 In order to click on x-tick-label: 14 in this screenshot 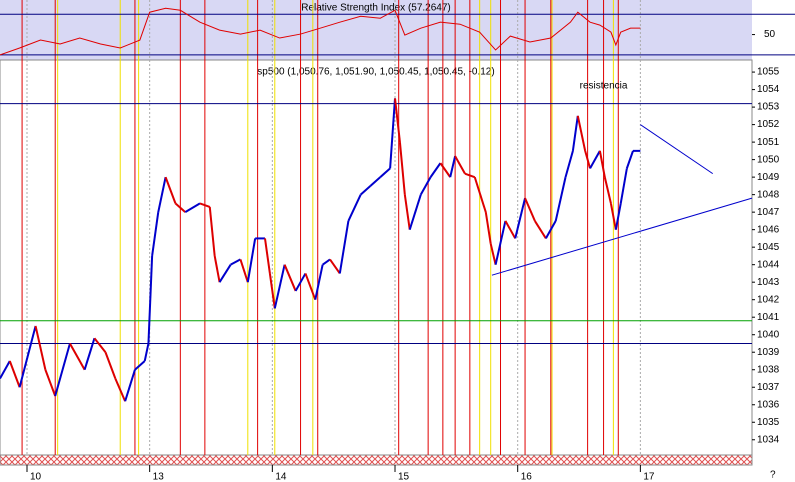, I will do `click(281, 477)`.